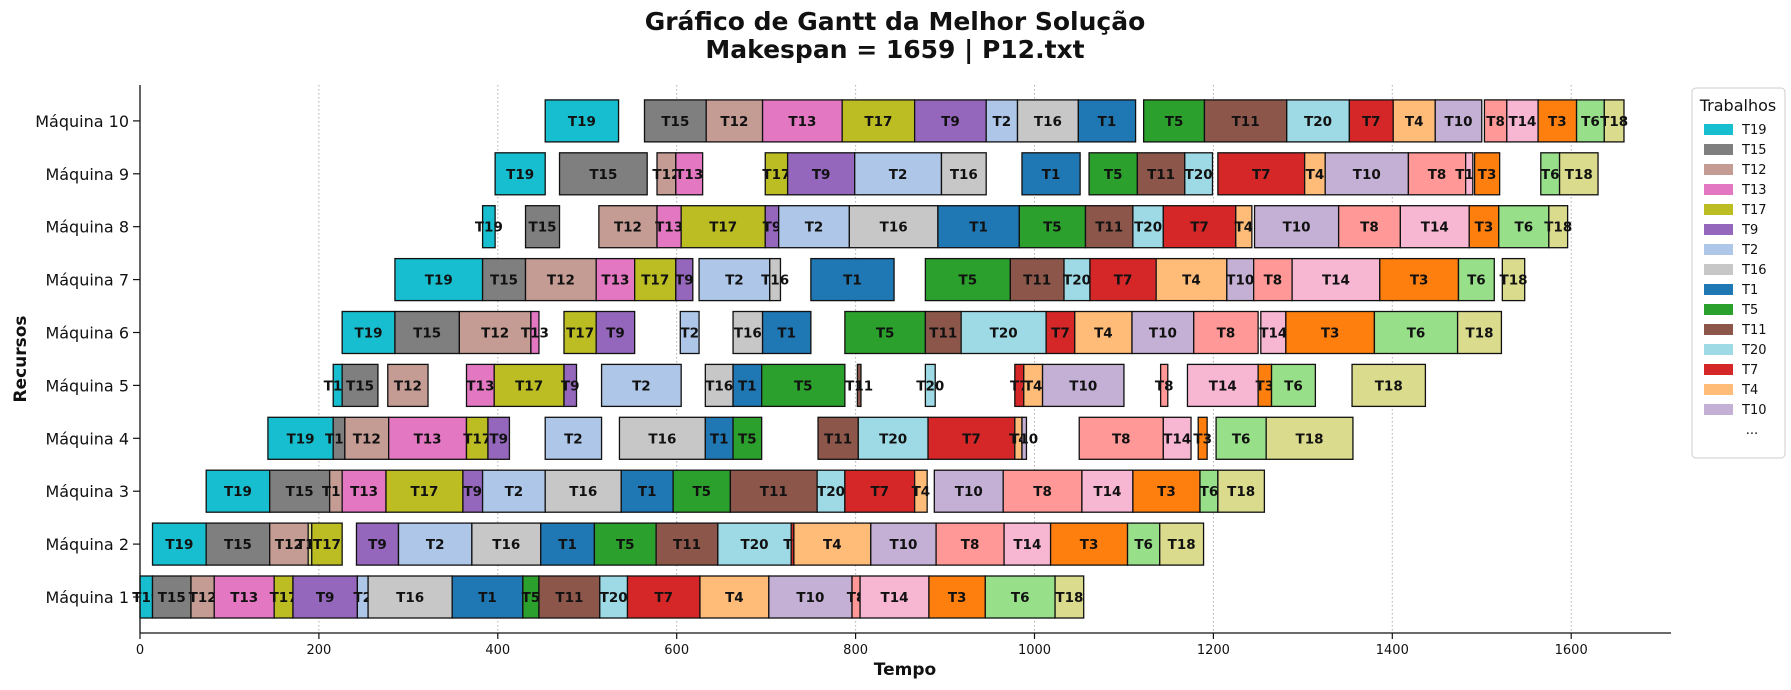 The height and width of the screenshot is (690, 1791). What do you see at coordinates (424, 491) in the screenshot?
I see `task-bar-T17` at bounding box center [424, 491].